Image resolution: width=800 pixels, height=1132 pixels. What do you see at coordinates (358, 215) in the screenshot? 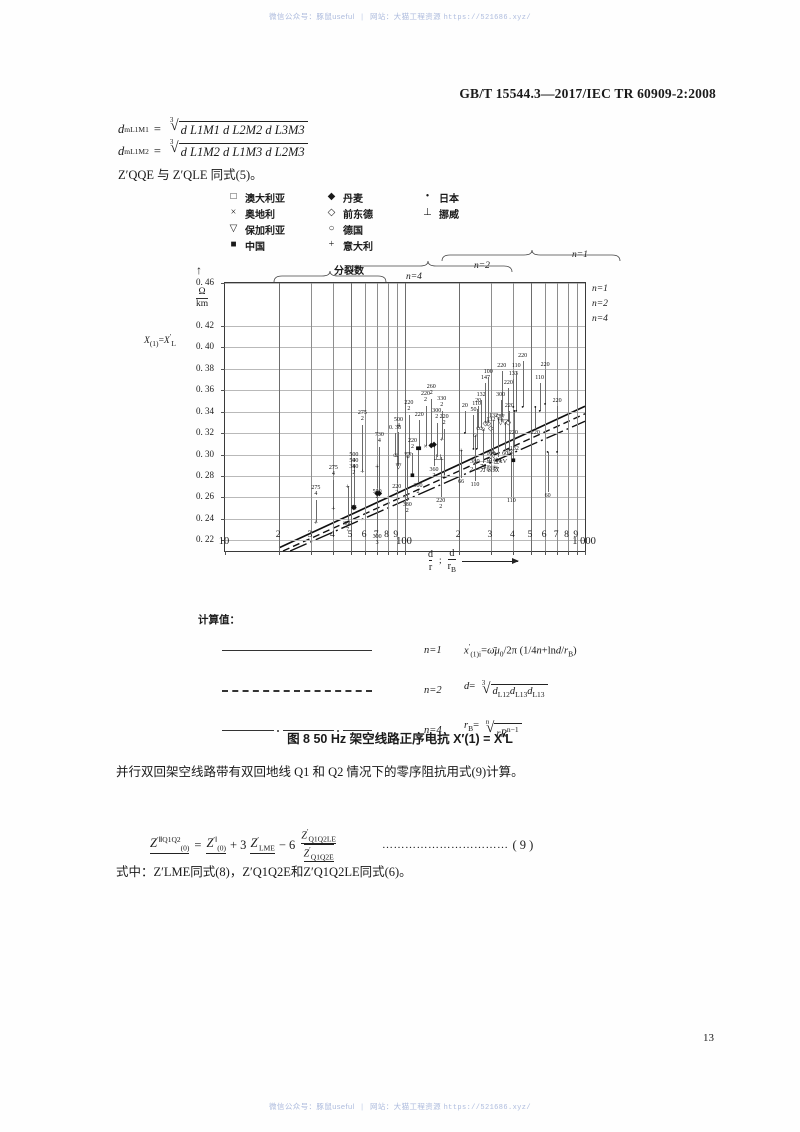
I see `legend-label: 前东德` at bounding box center [358, 215].